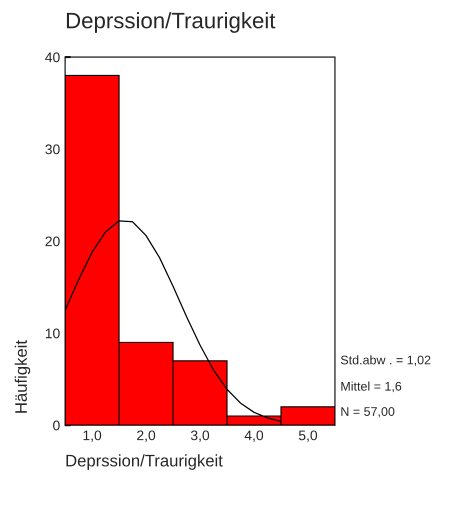 The width and height of the screenshot is (449, 505). Describe the element at coordinates (52, 149) in the screenshot. I see `y-tick-label: 30` at that location.